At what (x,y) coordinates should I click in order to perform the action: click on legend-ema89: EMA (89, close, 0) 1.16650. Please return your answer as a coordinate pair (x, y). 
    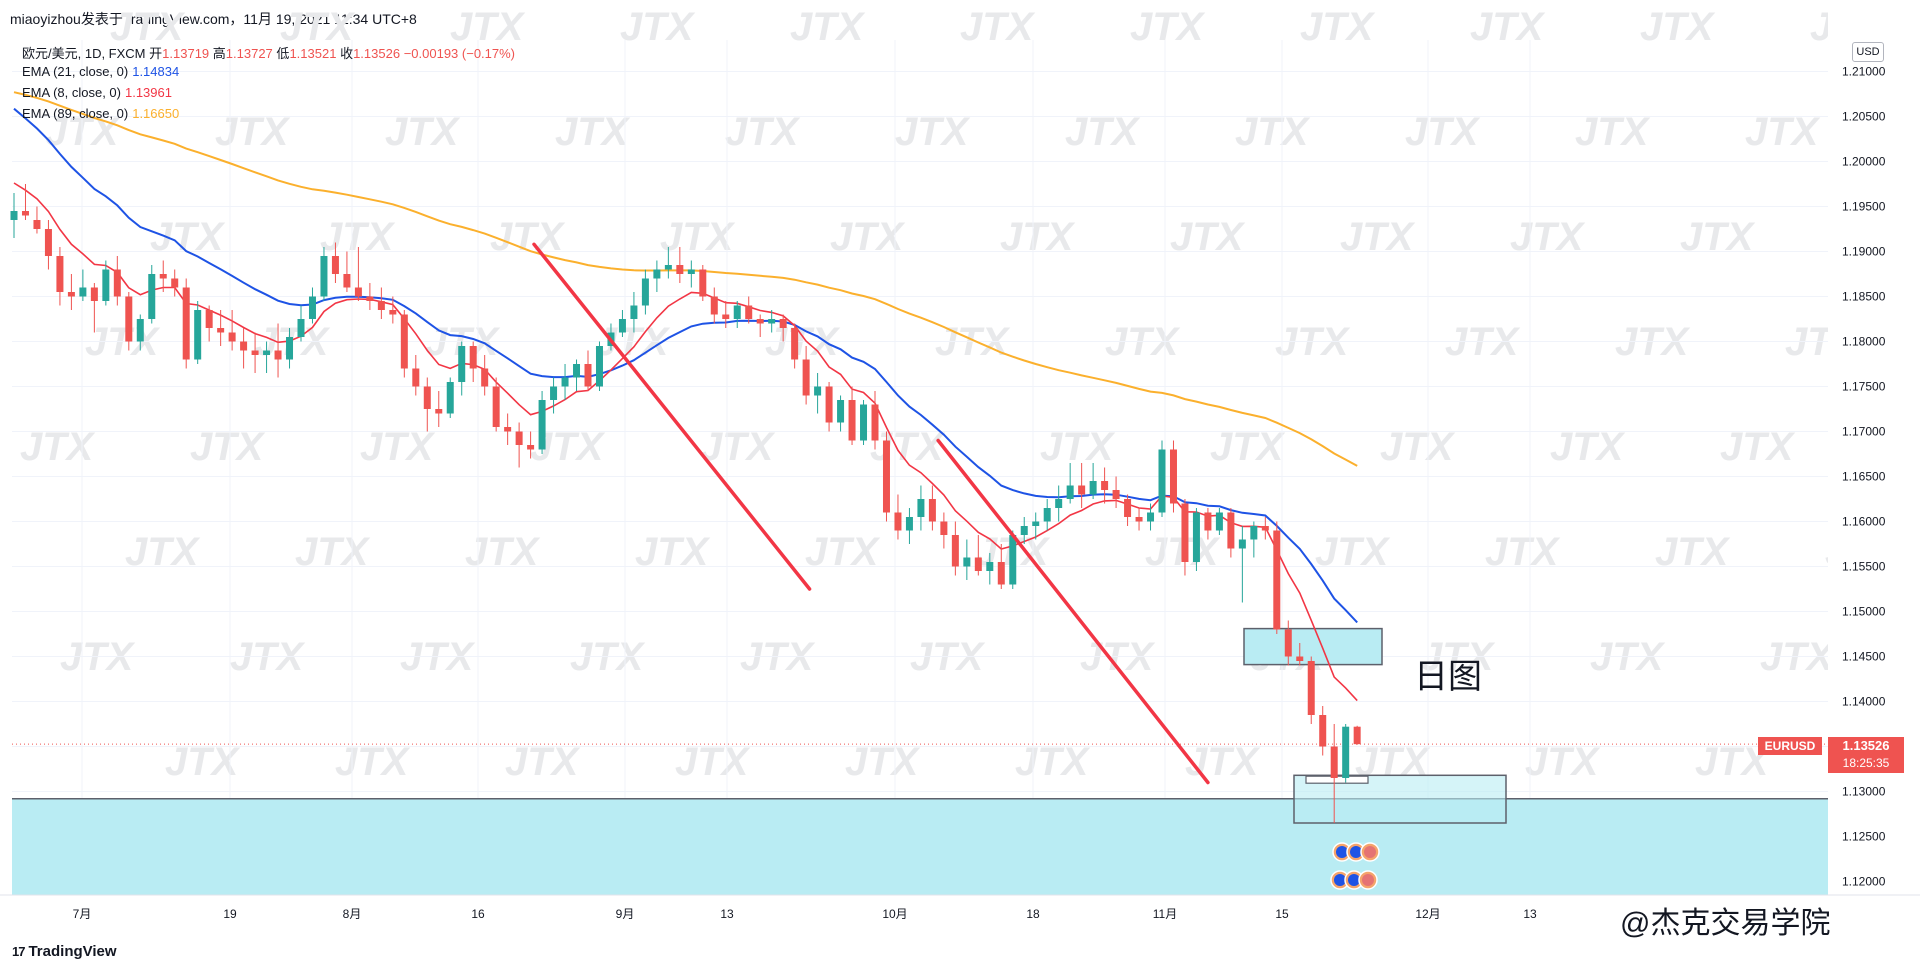
    Looking at the image, I should click on (100, 113).